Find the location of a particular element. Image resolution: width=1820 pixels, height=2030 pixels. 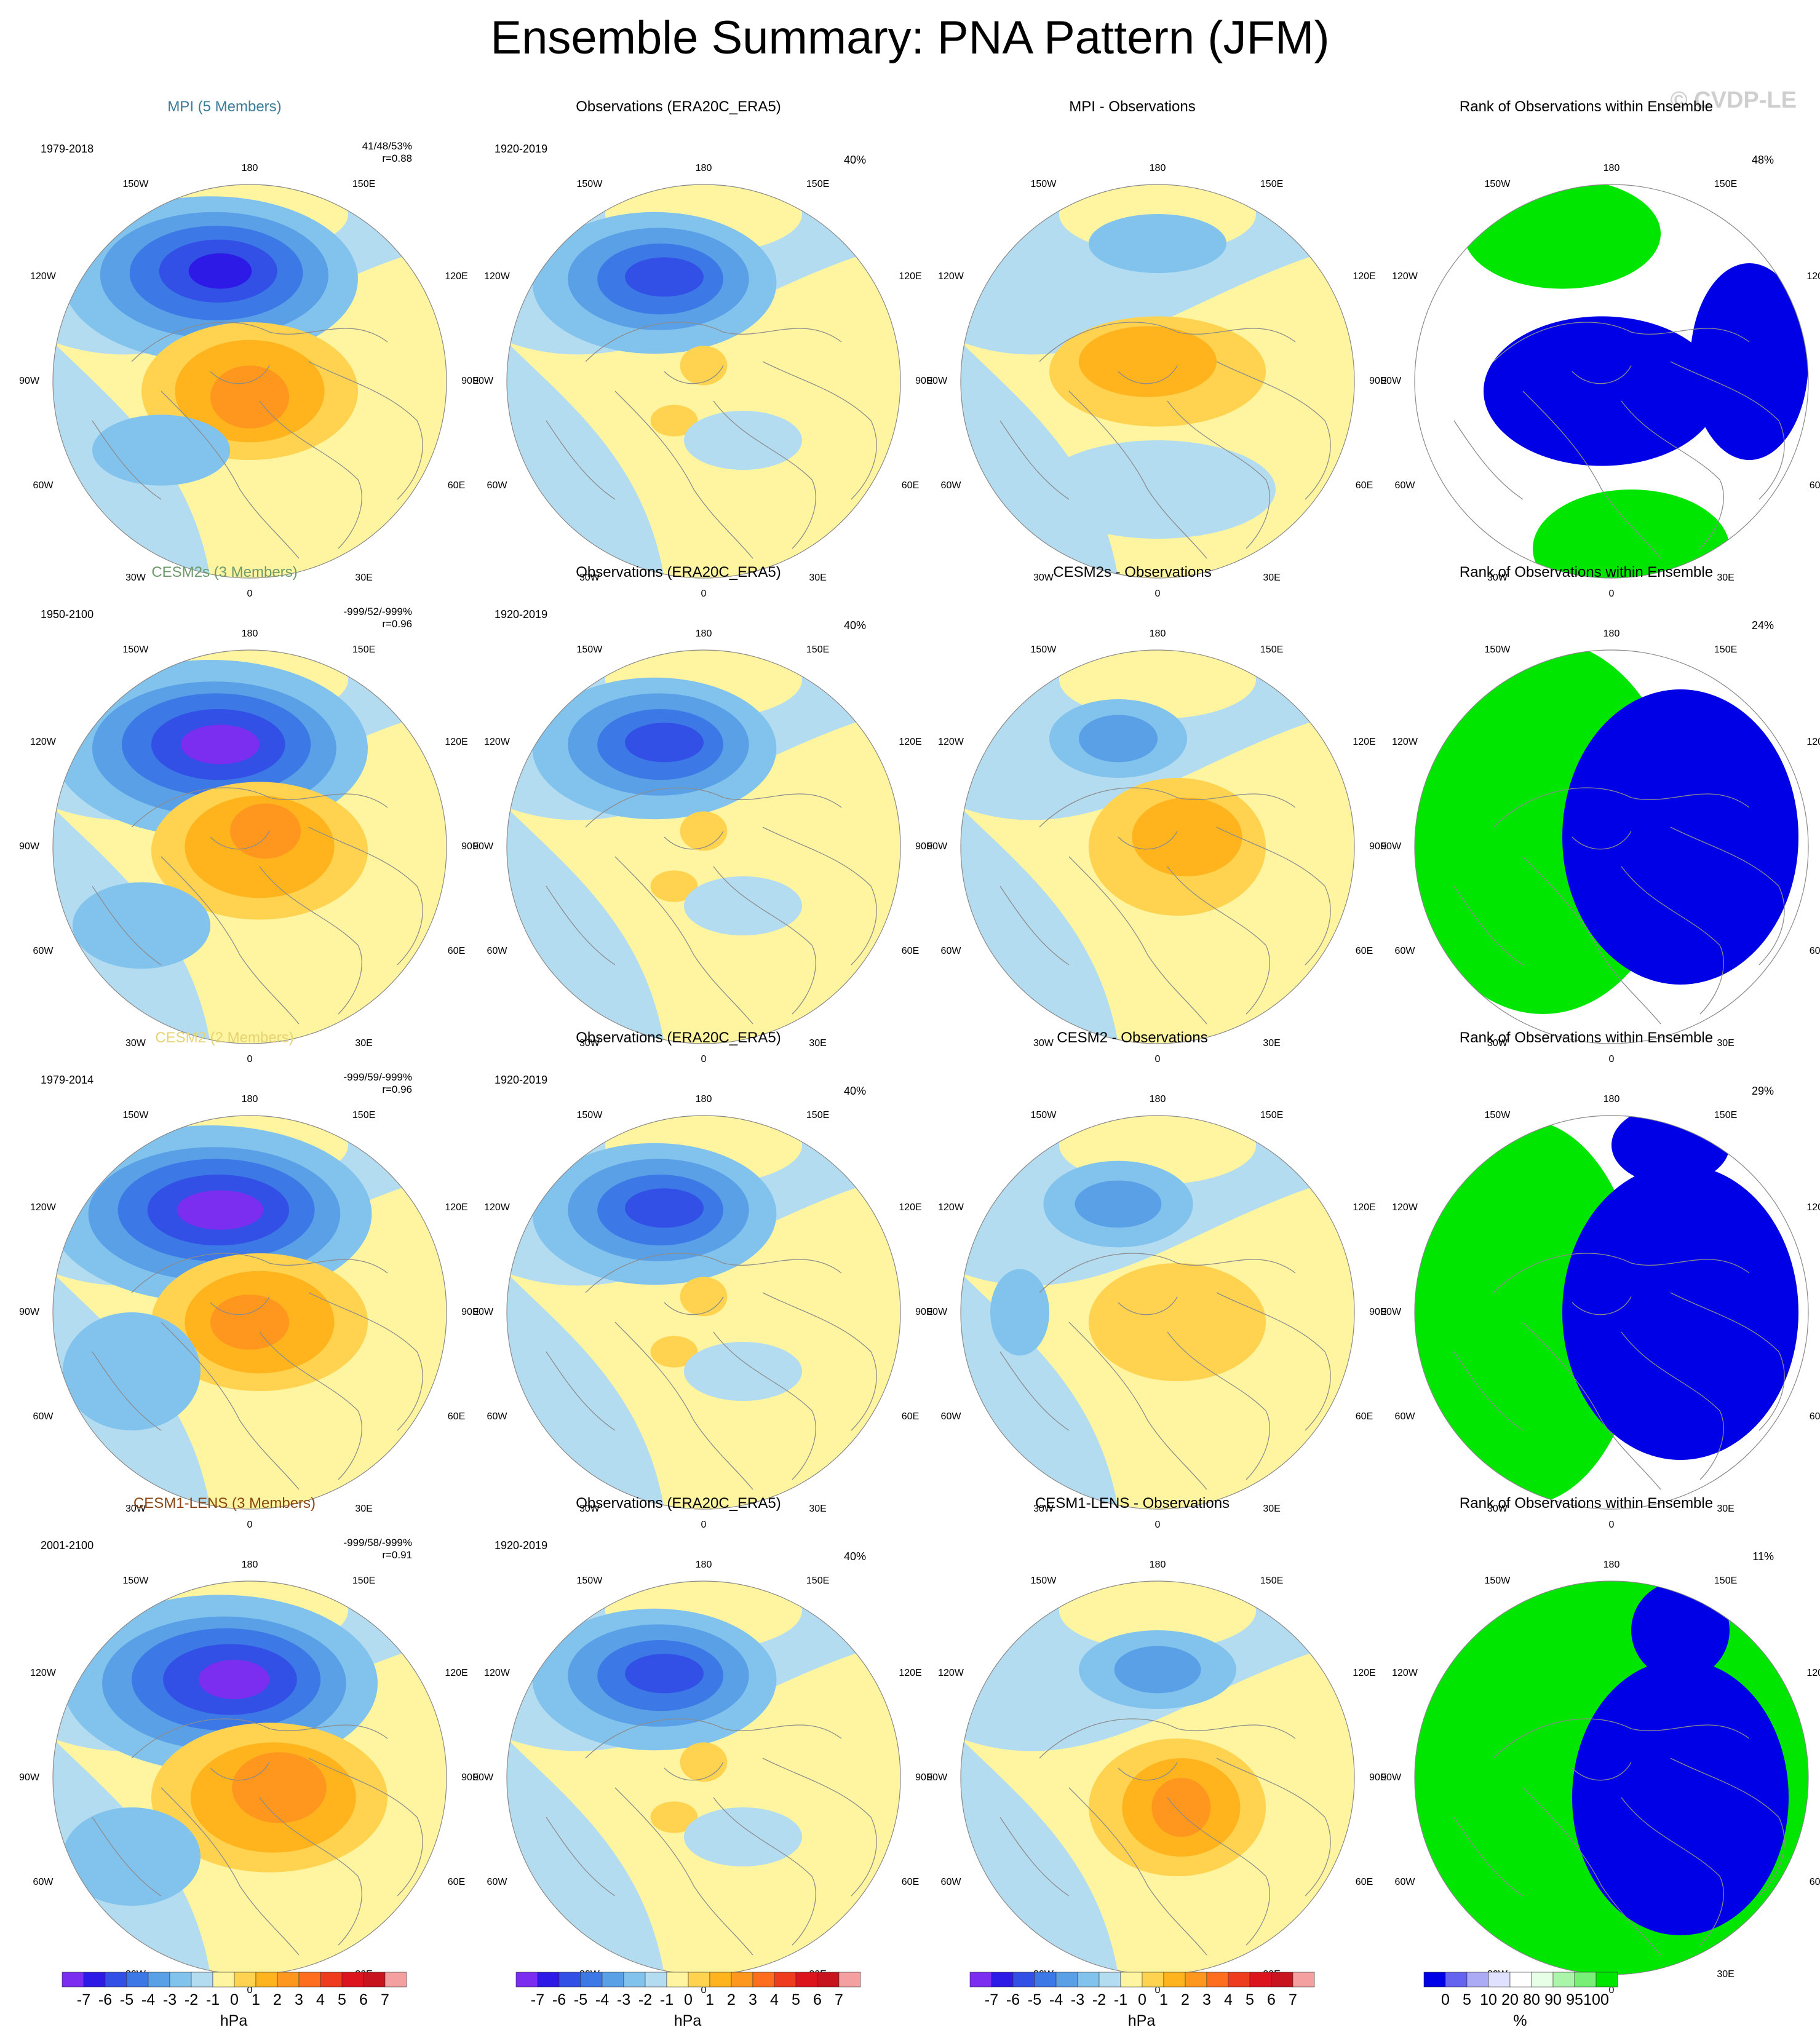

colorbar-tick: 6 is located at coordinates (1272, 1999).